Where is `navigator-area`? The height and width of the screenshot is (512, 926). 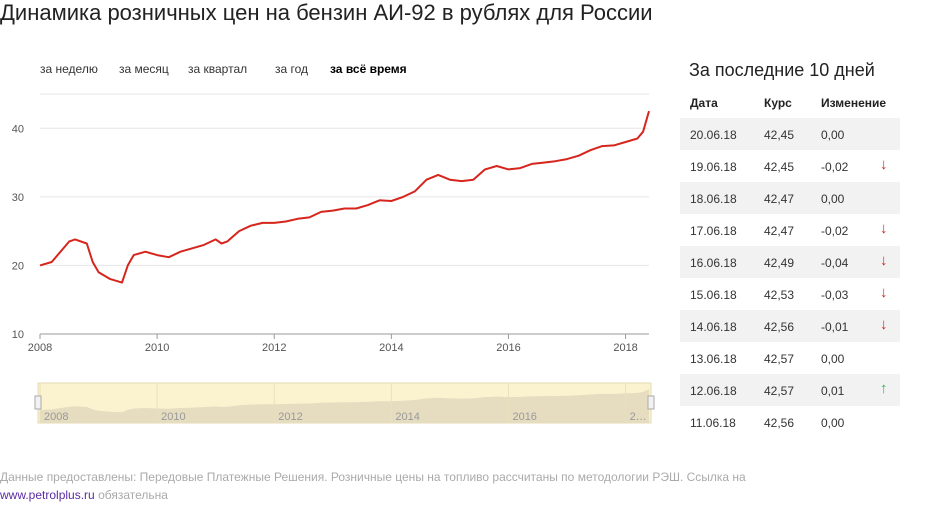 navigator-area is located at coordinates (344, 406).